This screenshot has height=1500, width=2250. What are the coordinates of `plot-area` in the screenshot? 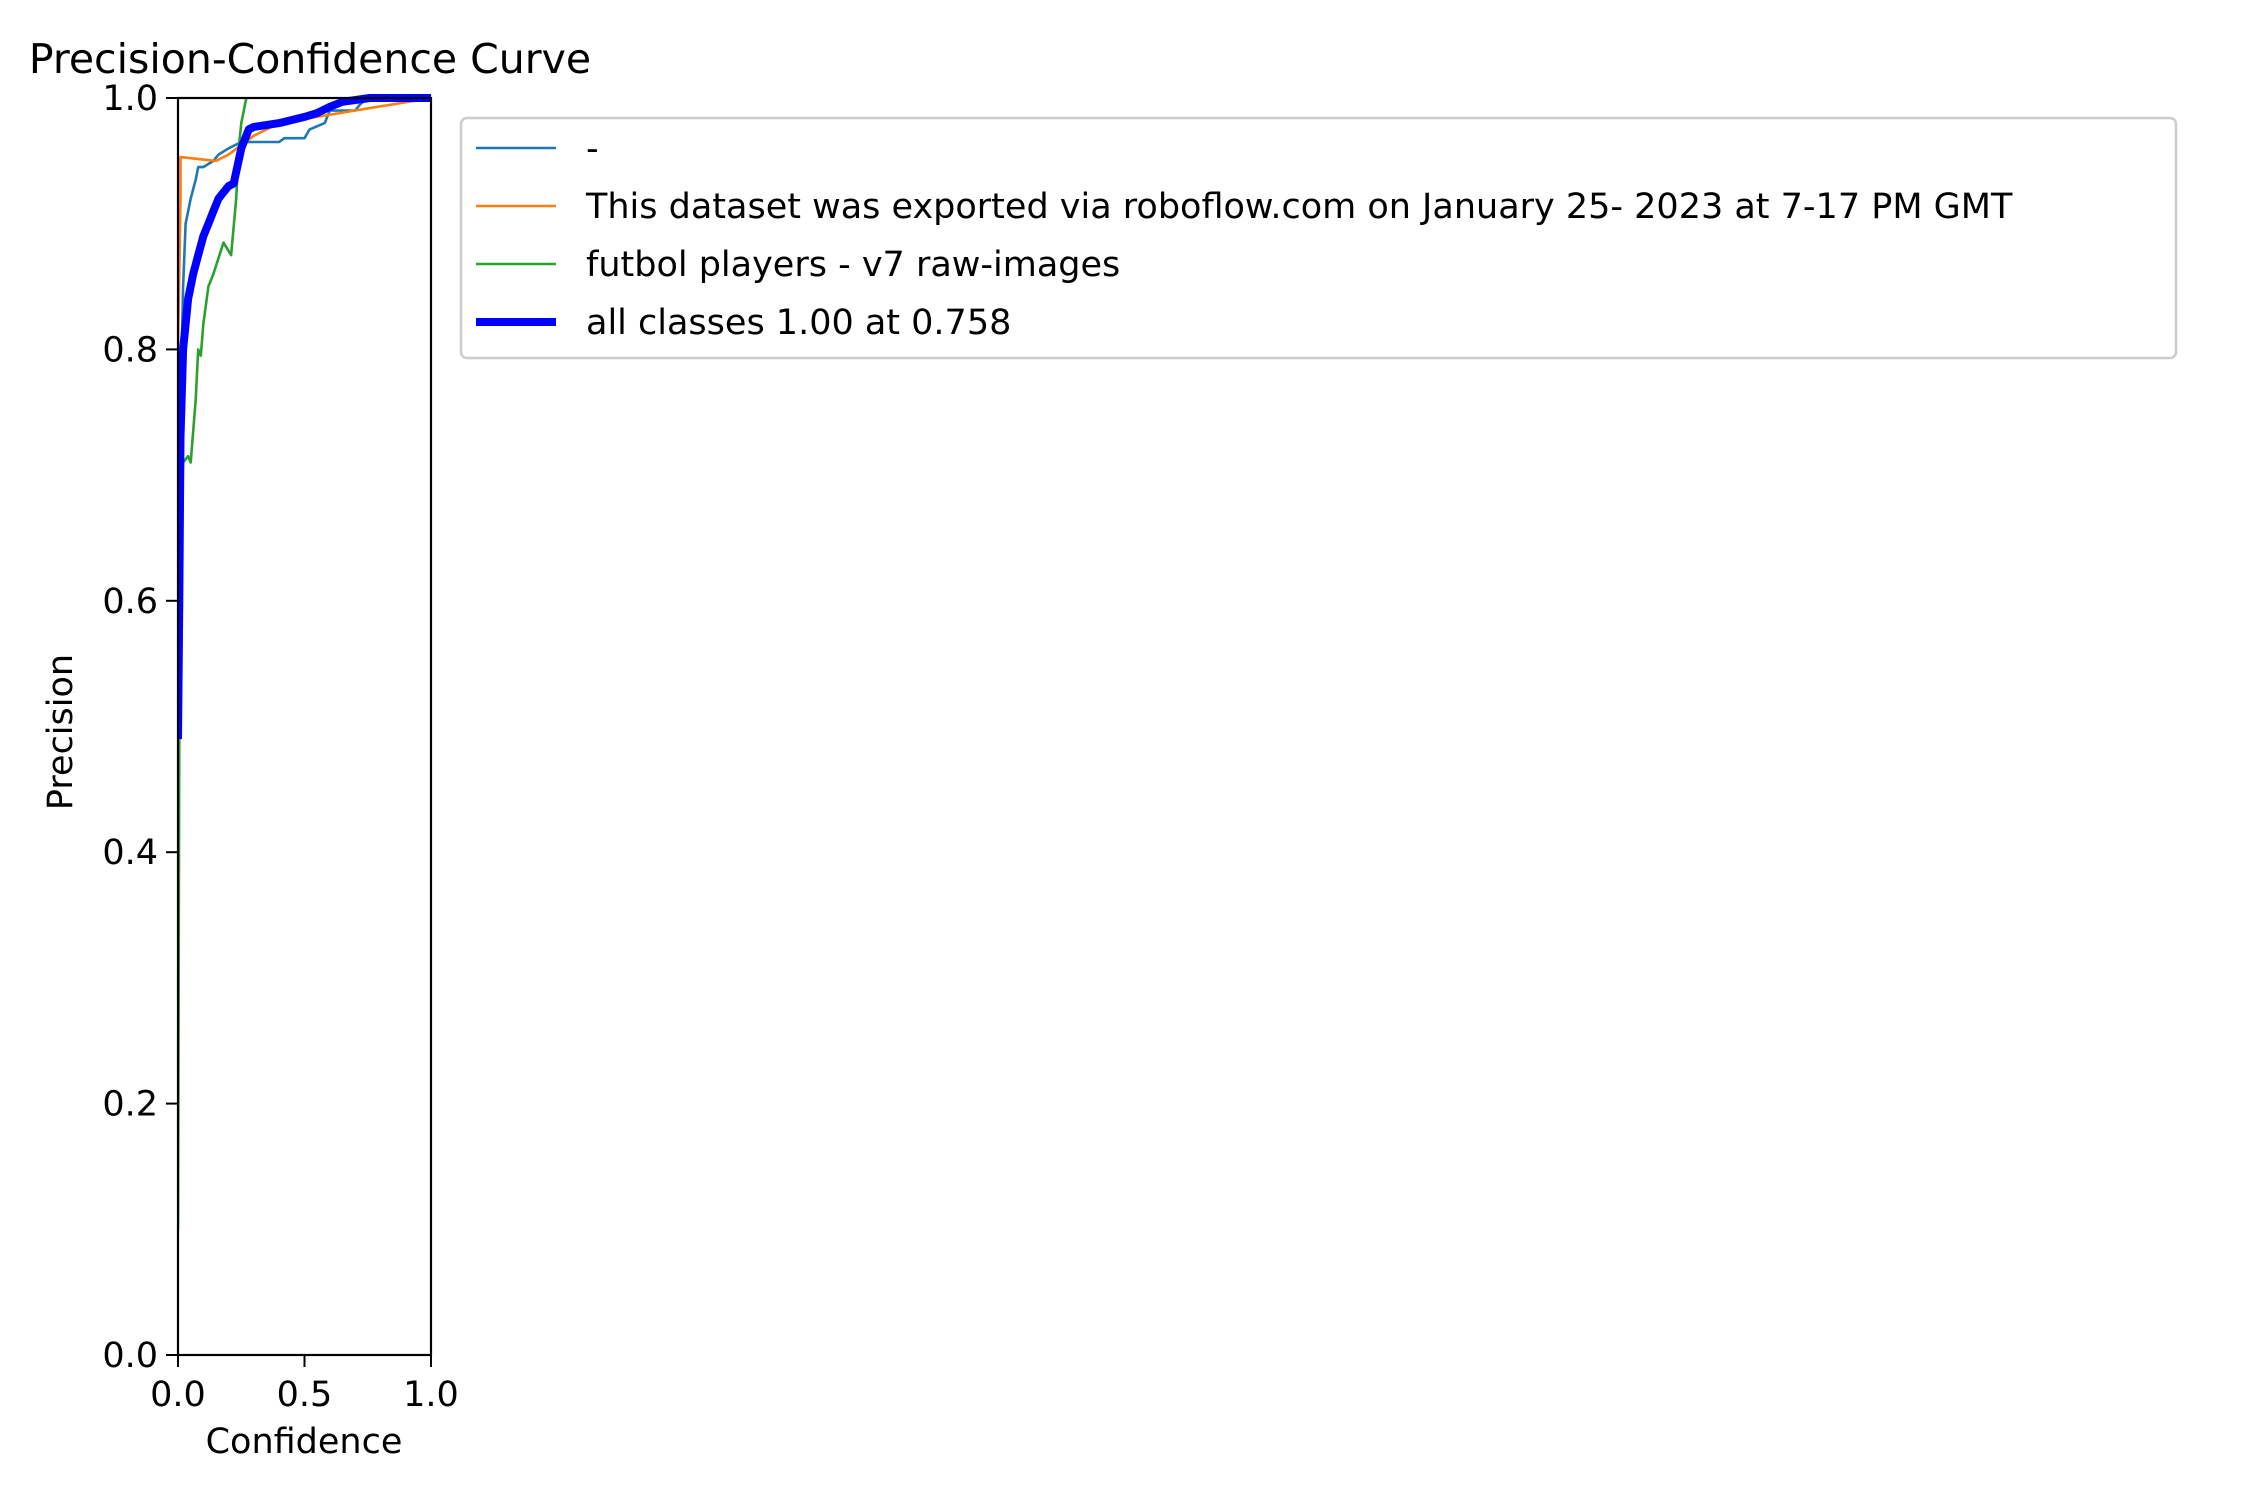 It's located at (304, 725).